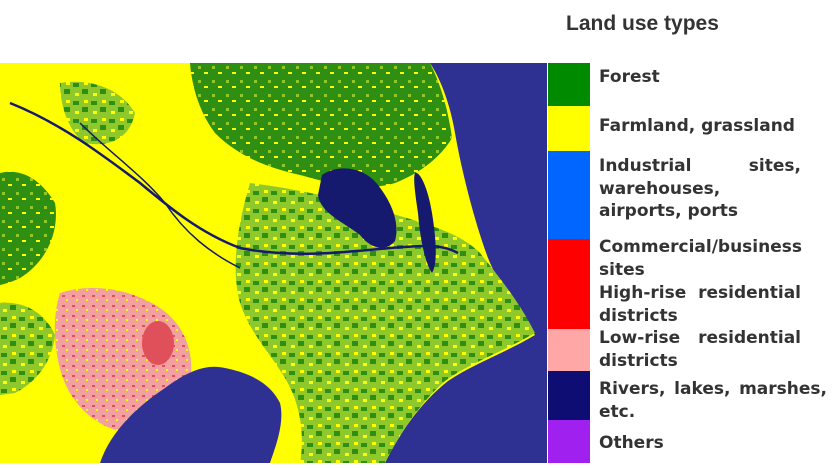 Image resolution: width=837 pixels, height=468 pixels. Describe the element at coordinates (697, 126) in the screenshot. I see `legend-label-farmland: Farmland, grassland` at that location.